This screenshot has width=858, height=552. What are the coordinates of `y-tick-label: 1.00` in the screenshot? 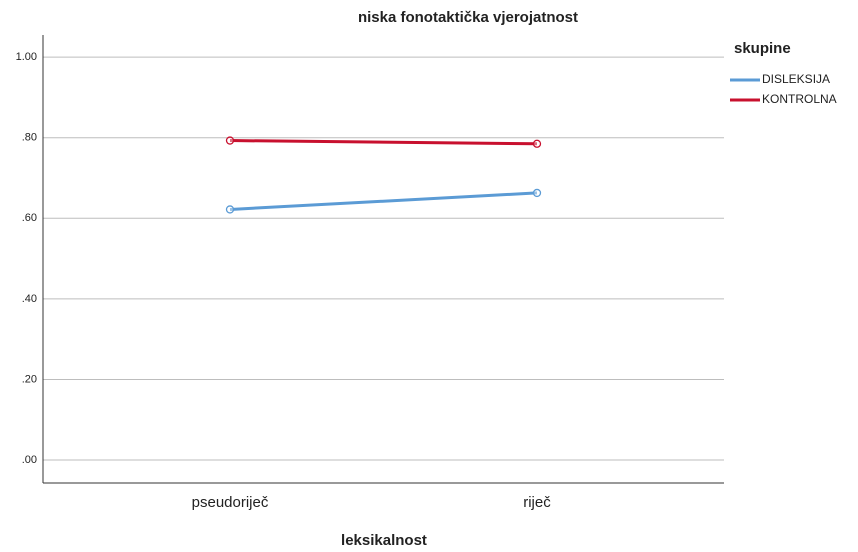 It's located at (26, 57).